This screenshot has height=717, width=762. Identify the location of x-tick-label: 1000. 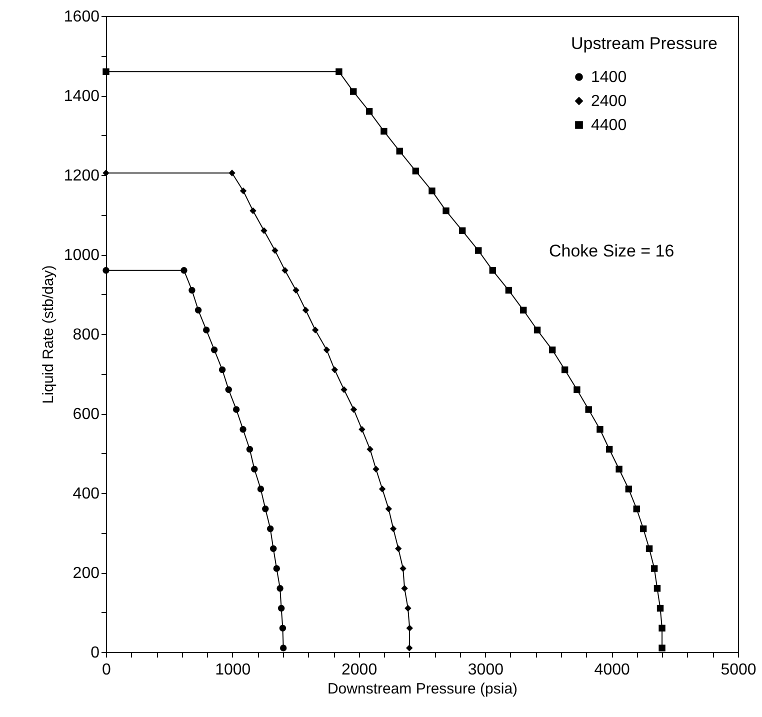
(233, 670).